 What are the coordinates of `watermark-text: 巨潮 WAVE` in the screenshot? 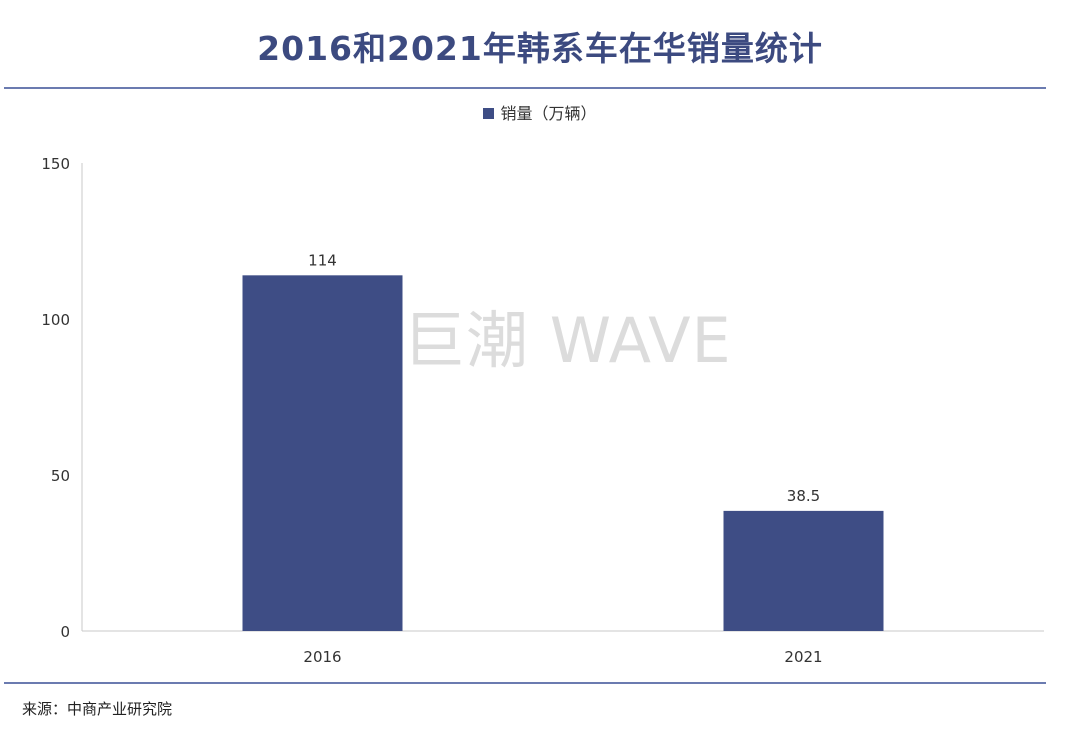 It's located at (567, 340).